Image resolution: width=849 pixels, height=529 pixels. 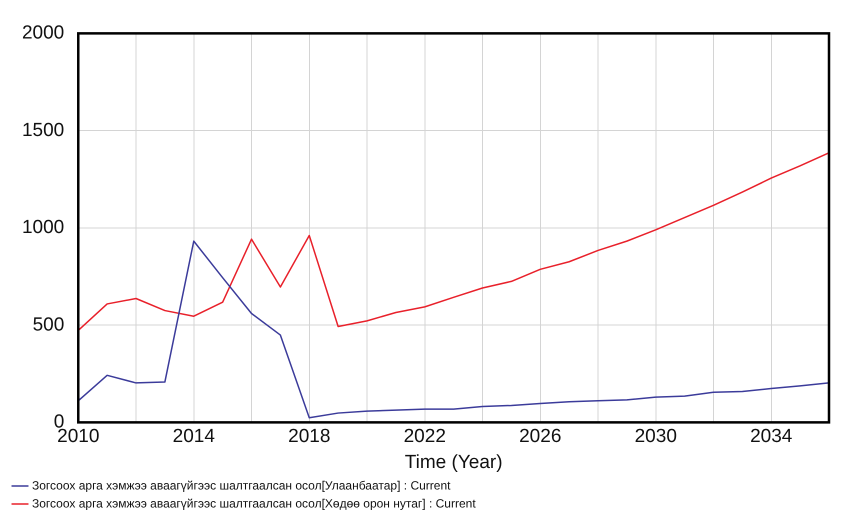 I want to click on legend-label: Зогсоох арга хэмжээ аваагүйгээс шалтгаалсан осол[Хөдөө орон нутаг] : Current, so click(x=254, y=503).